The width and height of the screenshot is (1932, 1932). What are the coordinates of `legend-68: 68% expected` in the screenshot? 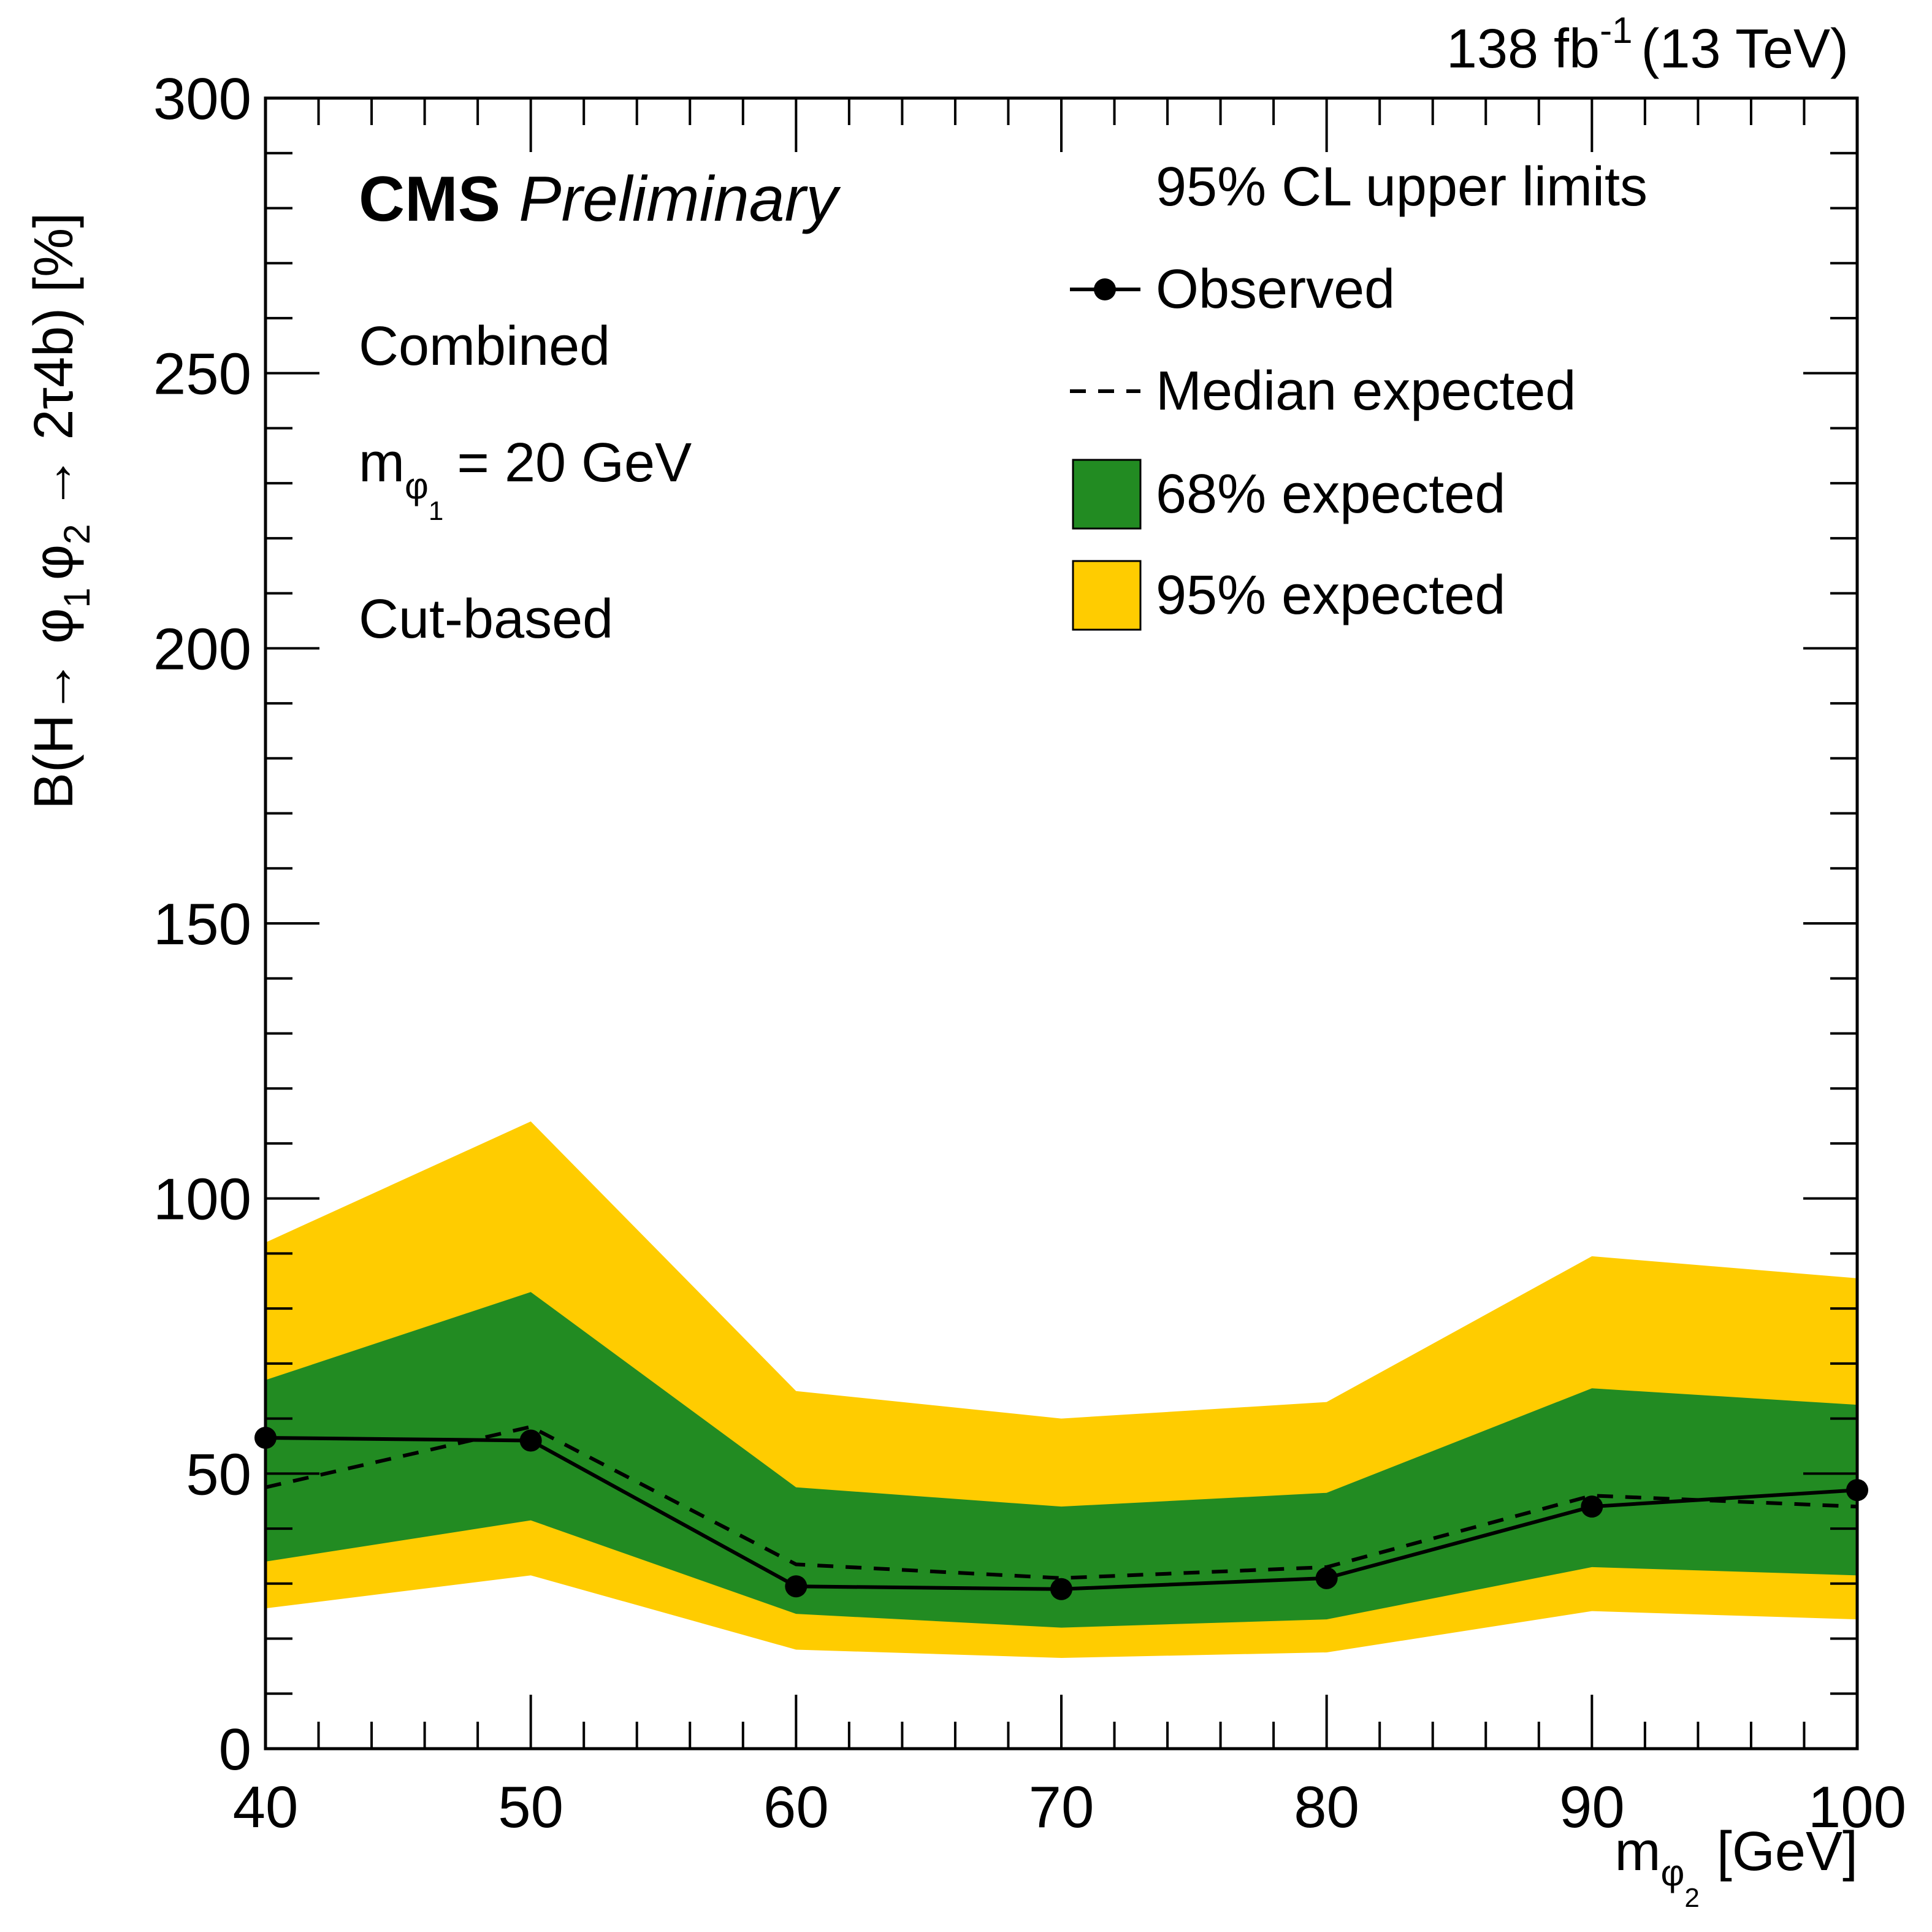 It's located at (1288, 495).